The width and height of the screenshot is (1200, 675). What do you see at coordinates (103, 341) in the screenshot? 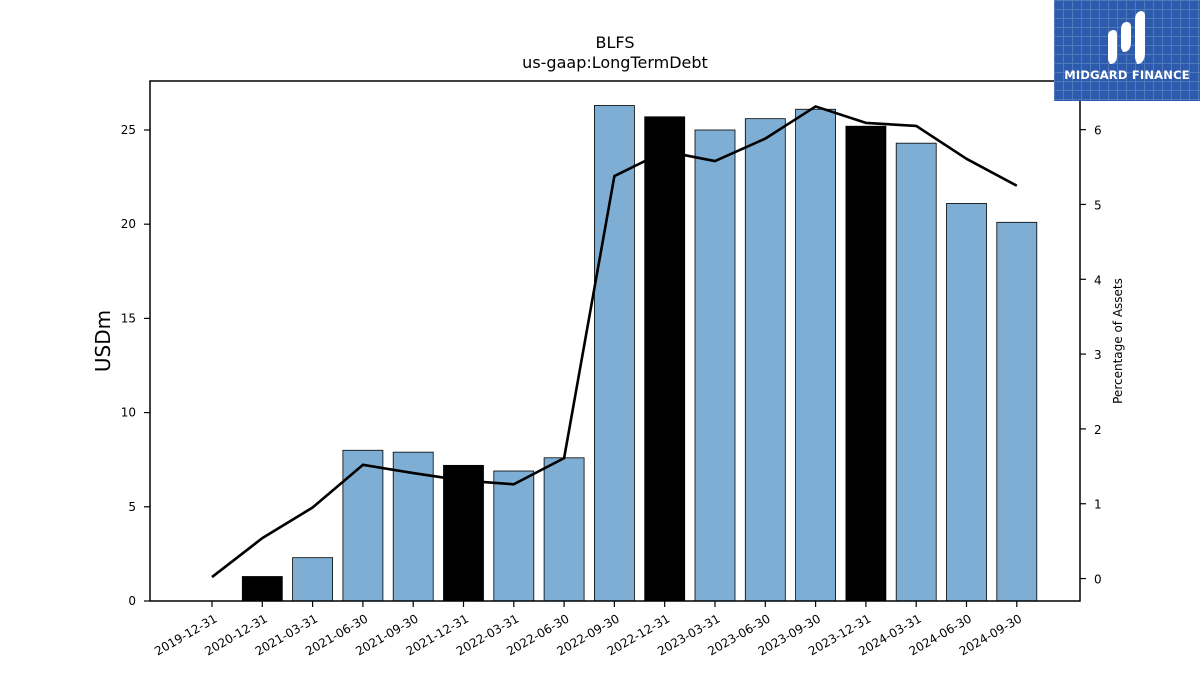
I see `y-axis-left-label: USDm` at bounding box center [103, 341].